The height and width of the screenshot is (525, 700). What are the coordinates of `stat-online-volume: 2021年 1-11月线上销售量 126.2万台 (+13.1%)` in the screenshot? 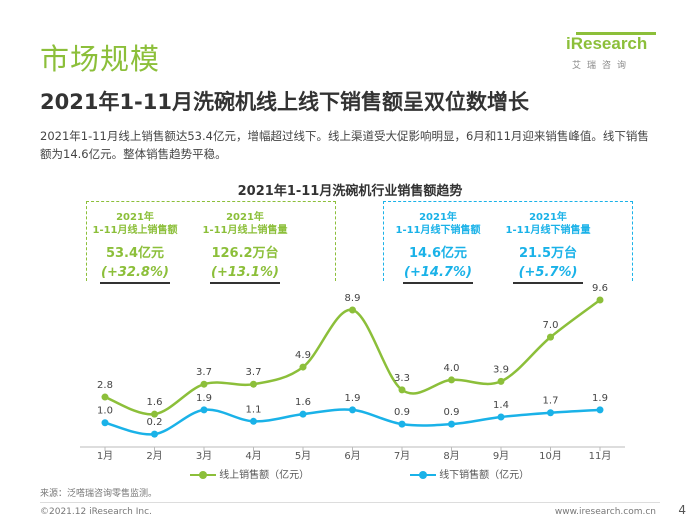 It's located at (245, 247).